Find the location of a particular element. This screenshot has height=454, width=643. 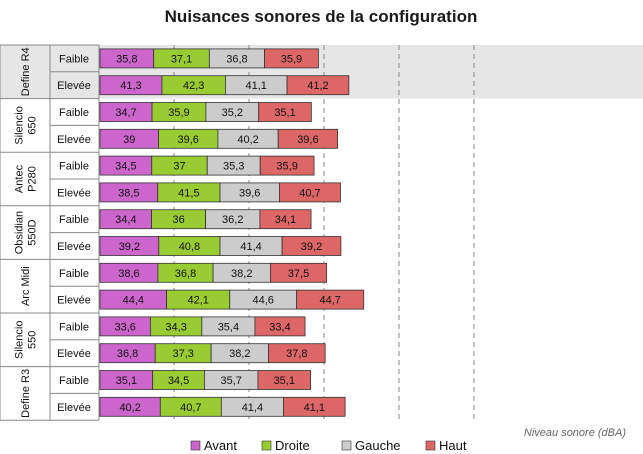

value-label: 41,2 is located at coordinates (317, 86).